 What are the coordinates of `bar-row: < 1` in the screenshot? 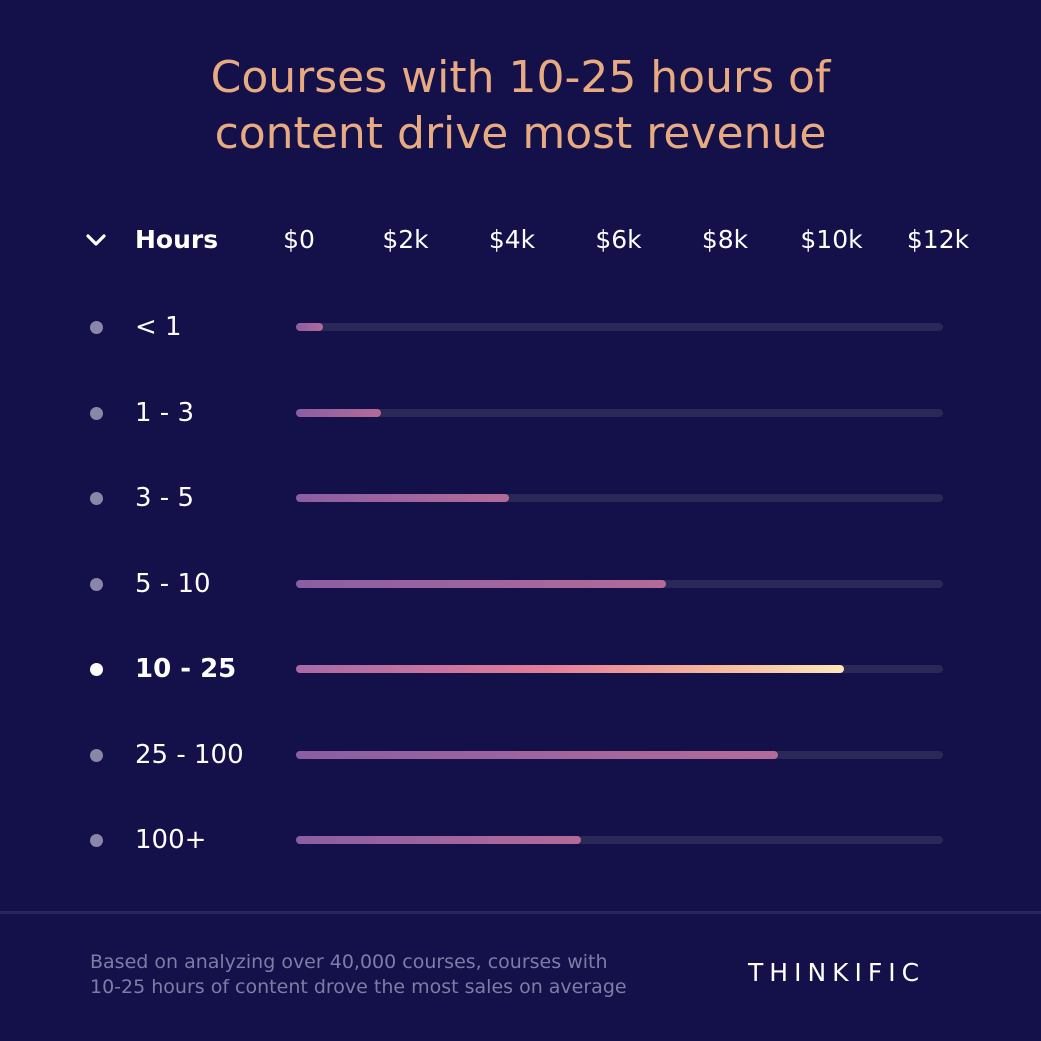 It's located at (520, 327).